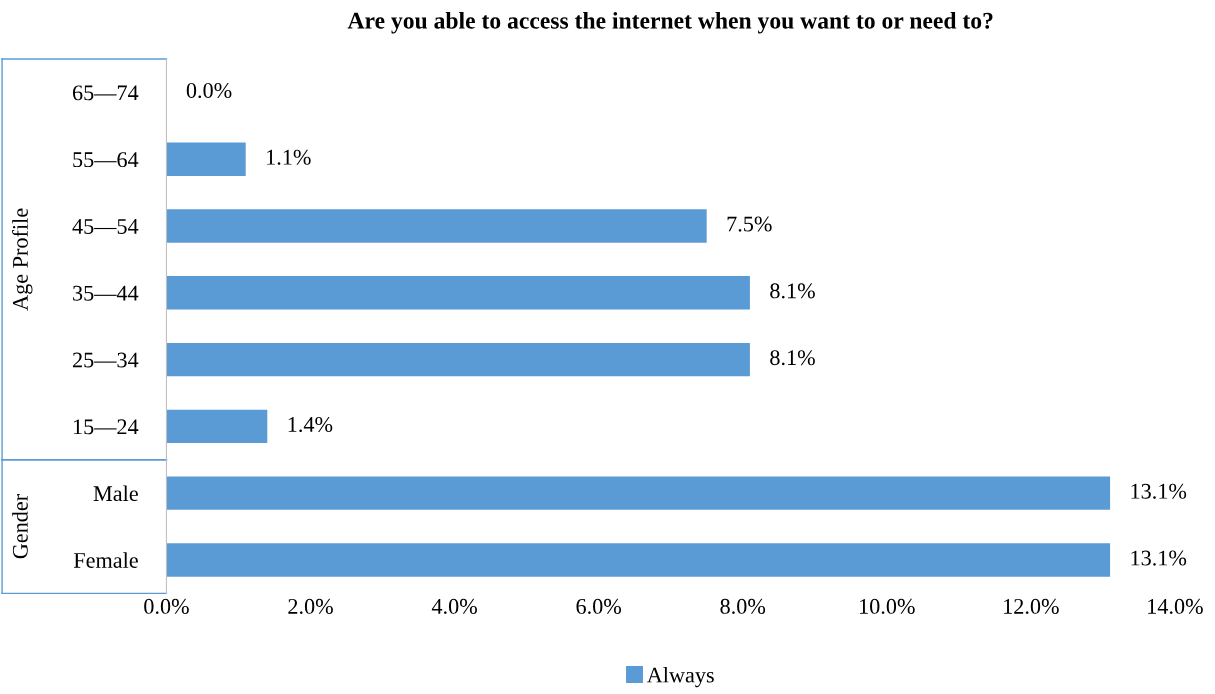 The height and width of the screenshot is (694, 1215). What do you see at coordinates (209, 90) in the screenshot?
I see `data-label: 0.0%` at bounding box center [209, 90].